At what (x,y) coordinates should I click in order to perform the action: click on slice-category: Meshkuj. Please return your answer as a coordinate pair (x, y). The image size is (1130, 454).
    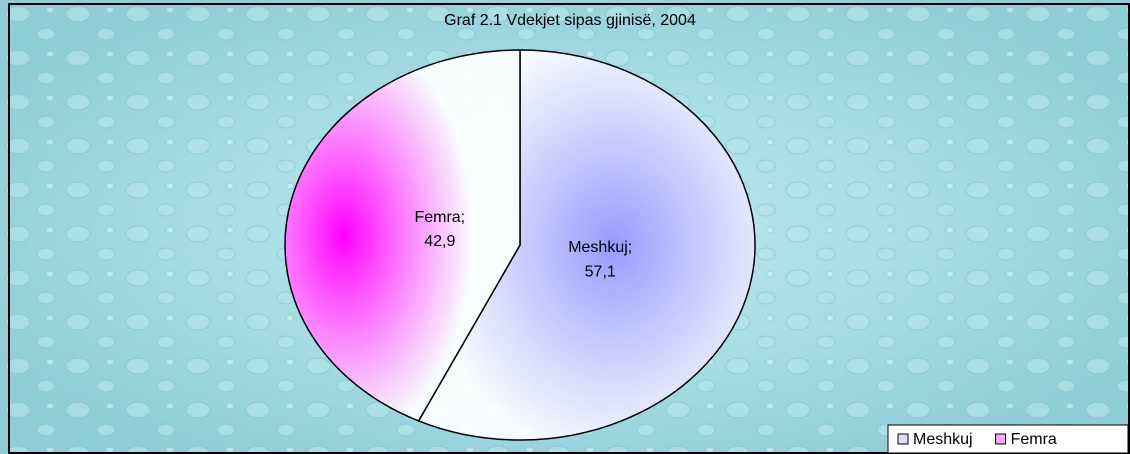
    Looking at the image, I should click on (598, 247).